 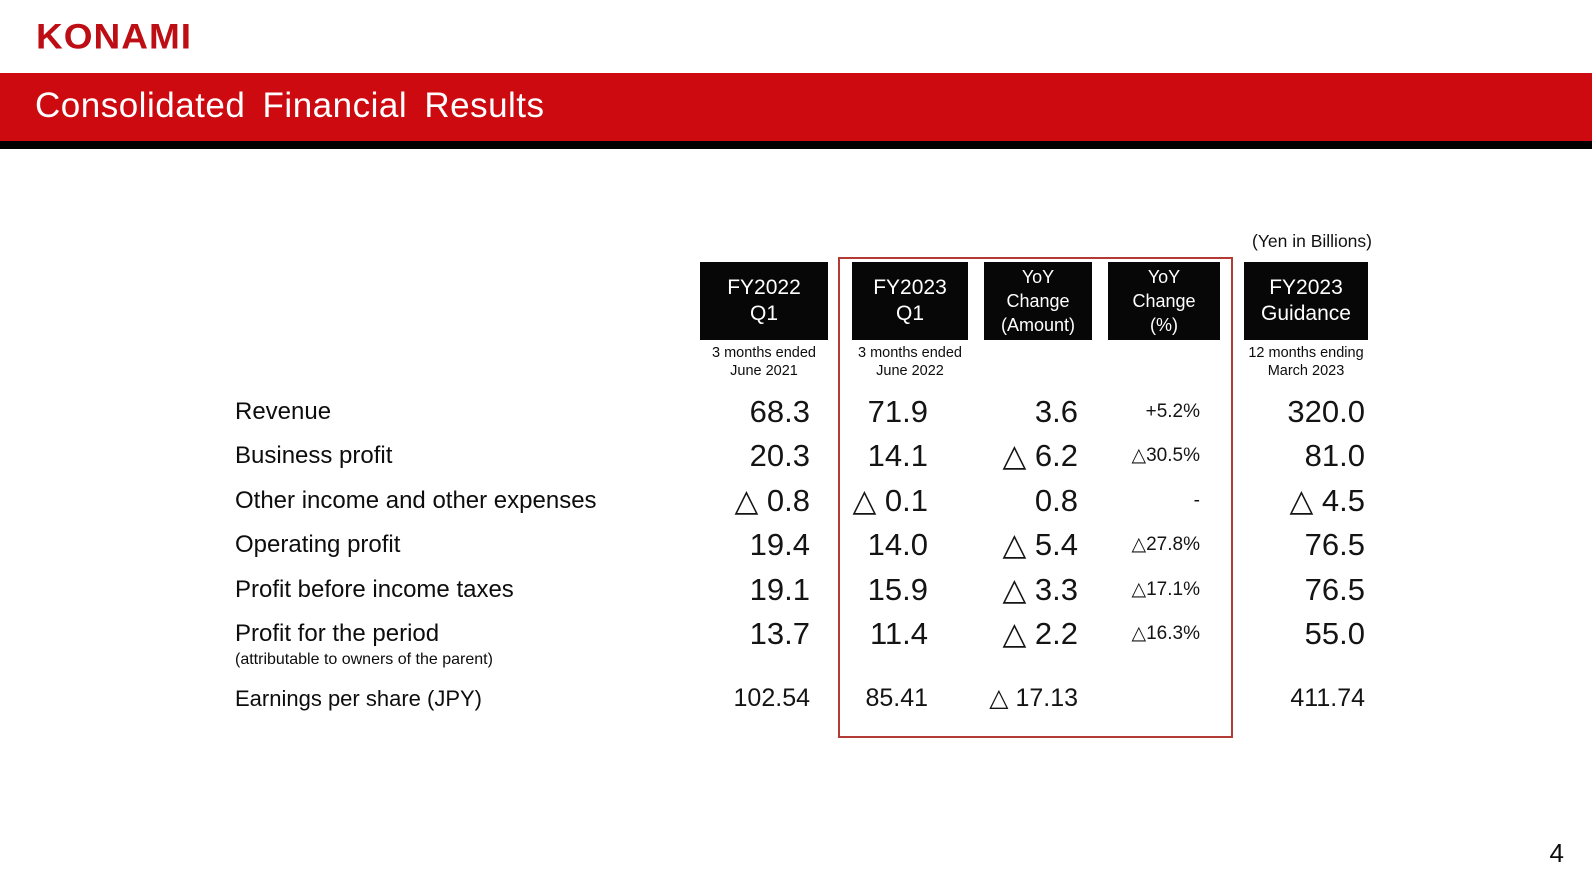 I want to click on column-period-note-fy2022-q1: 3 months ended June 2021, so click(x=764, y=362).